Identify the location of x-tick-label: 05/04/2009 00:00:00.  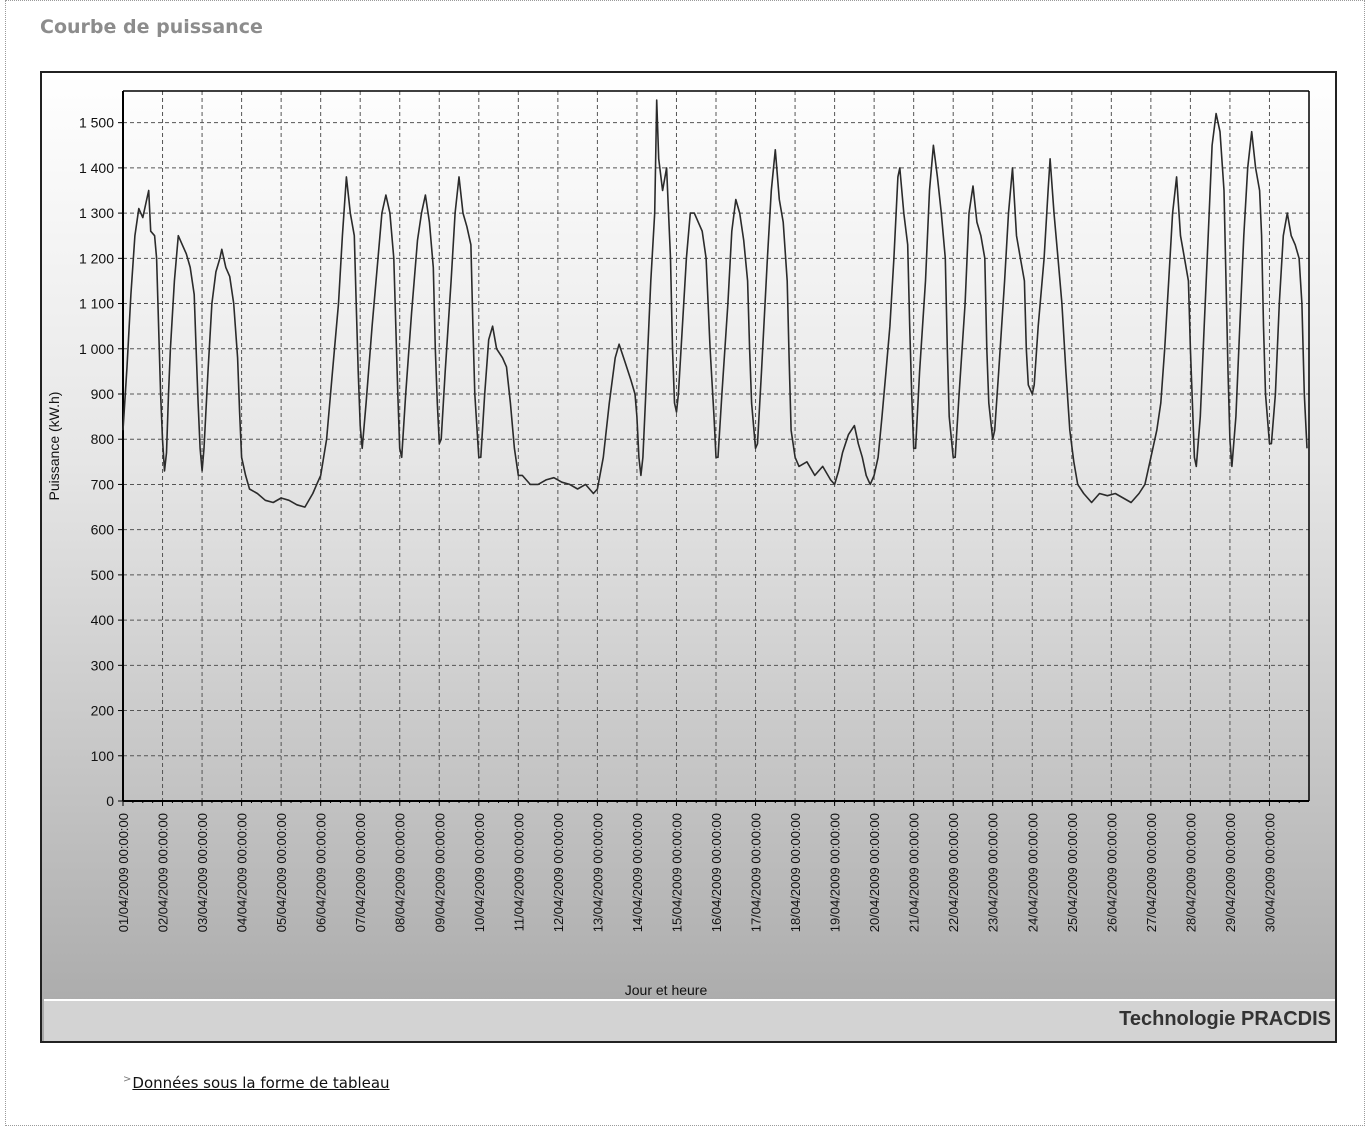
(281, 872).